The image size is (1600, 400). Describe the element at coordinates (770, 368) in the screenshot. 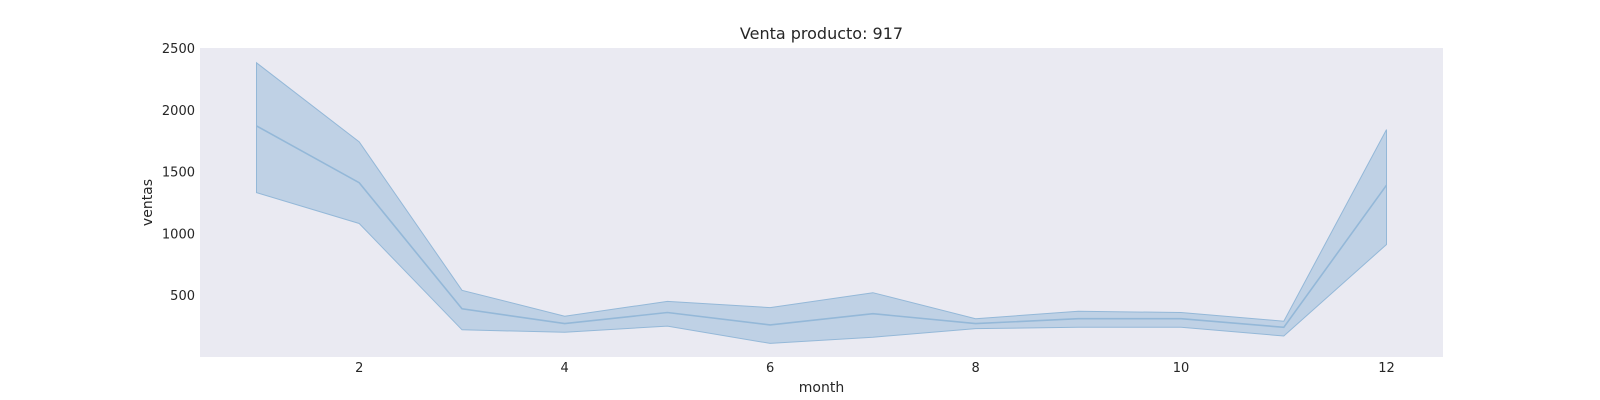

I see `x-tick-label: 6` at that location.